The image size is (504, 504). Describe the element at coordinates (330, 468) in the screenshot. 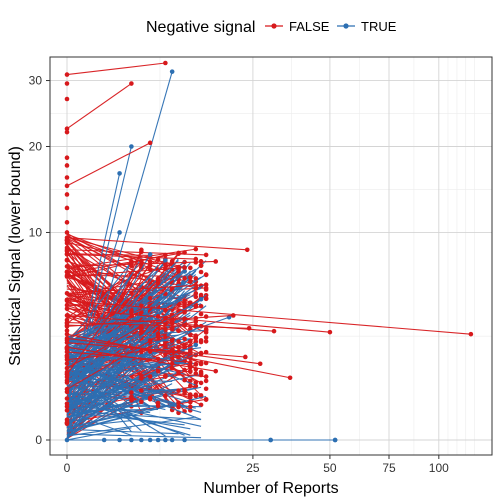

I see `x-tick-label: 50` at that location.